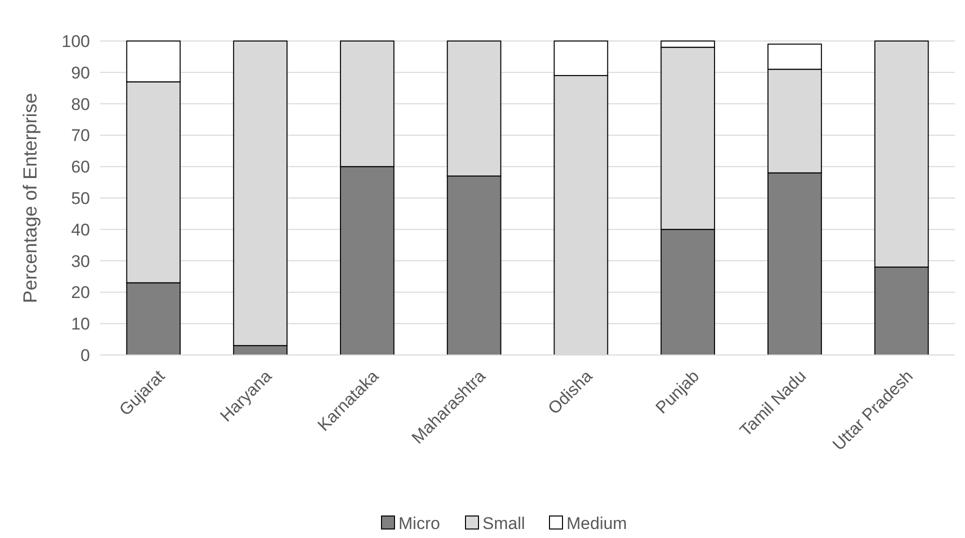 This screenshot has height=538, width=965. Describe the element at coordinates (80, 292) in the screenshot. I see `y-tick-label: 20` at that location.